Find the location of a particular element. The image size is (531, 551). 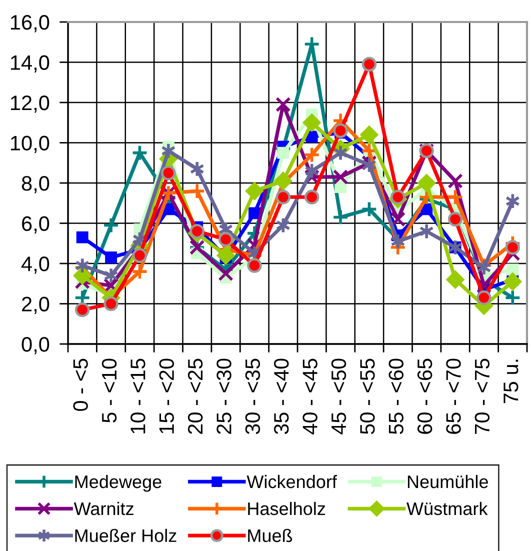

y-tick-label: 14,0 is located at coordinates (30, 63).